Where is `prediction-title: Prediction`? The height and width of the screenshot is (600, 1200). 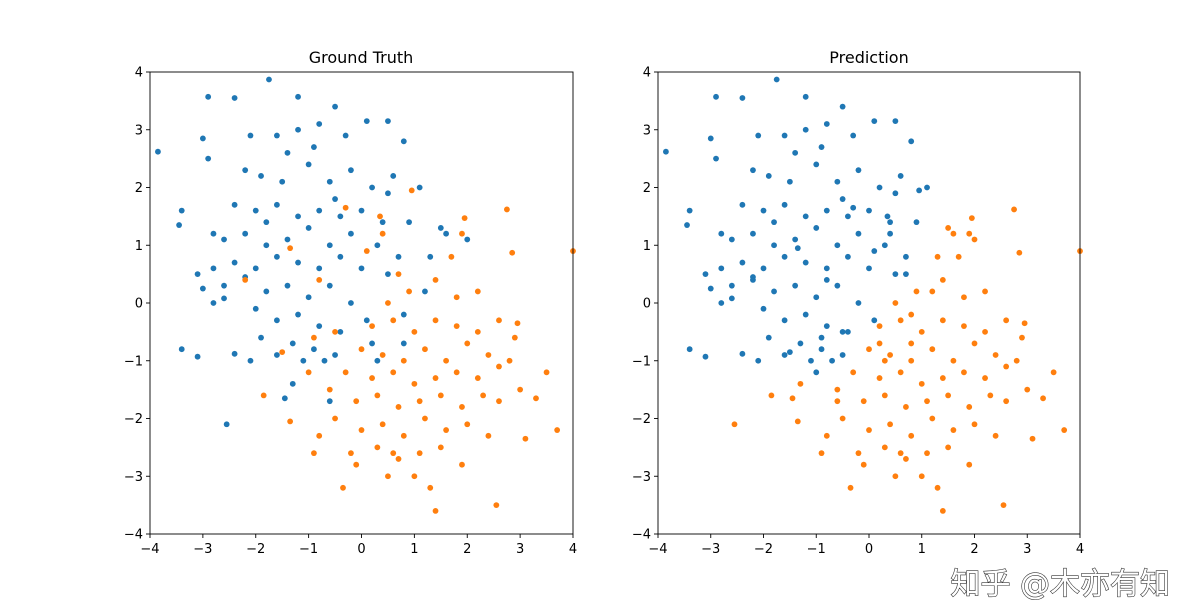
prediction-title: Prediction is located at coordinates (868, 57).